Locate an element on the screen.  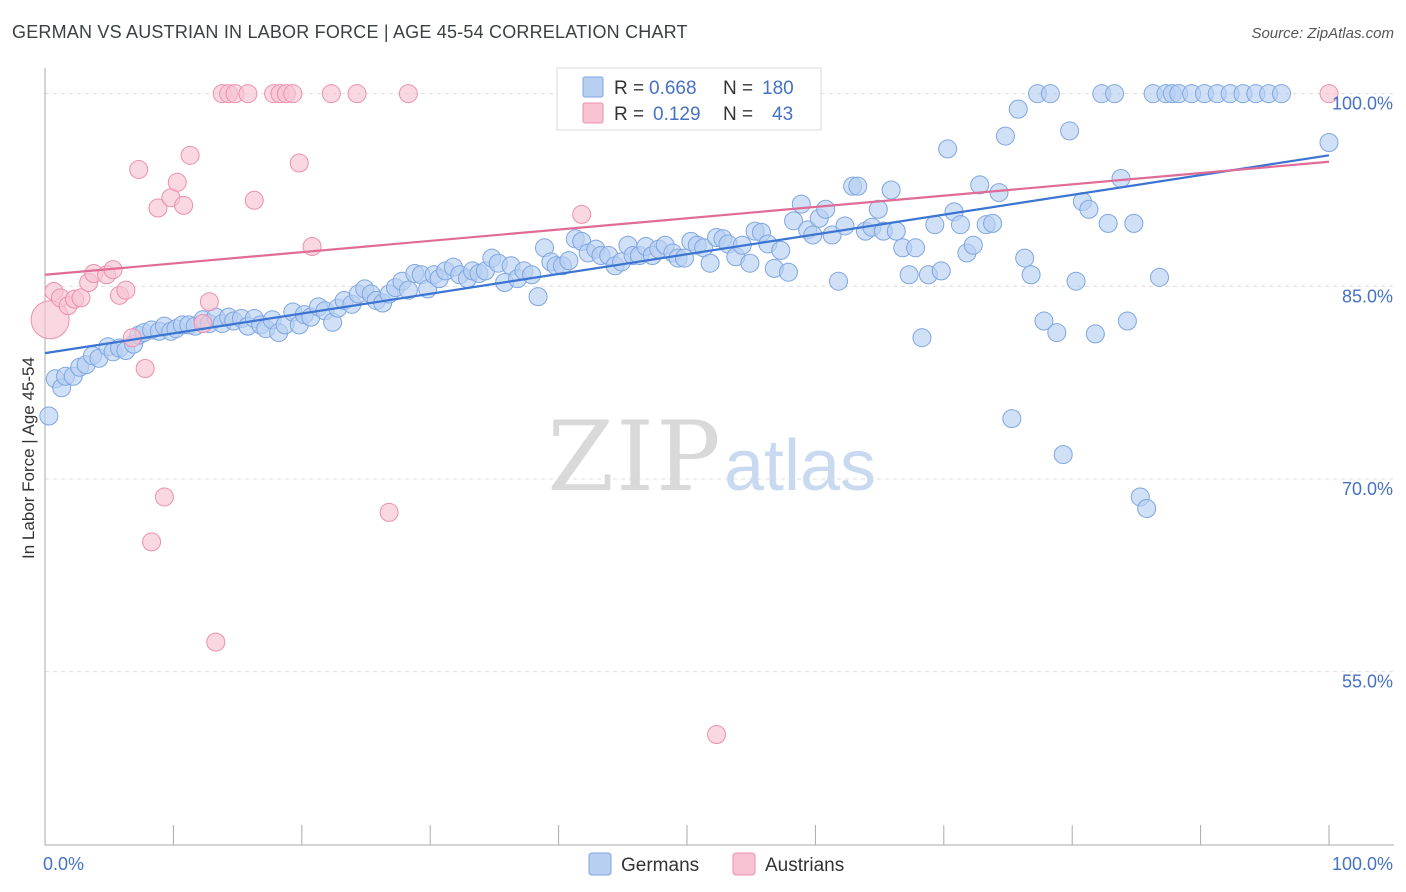
bottom-legend-swatch-austrians is located at coordinates (744, 864).